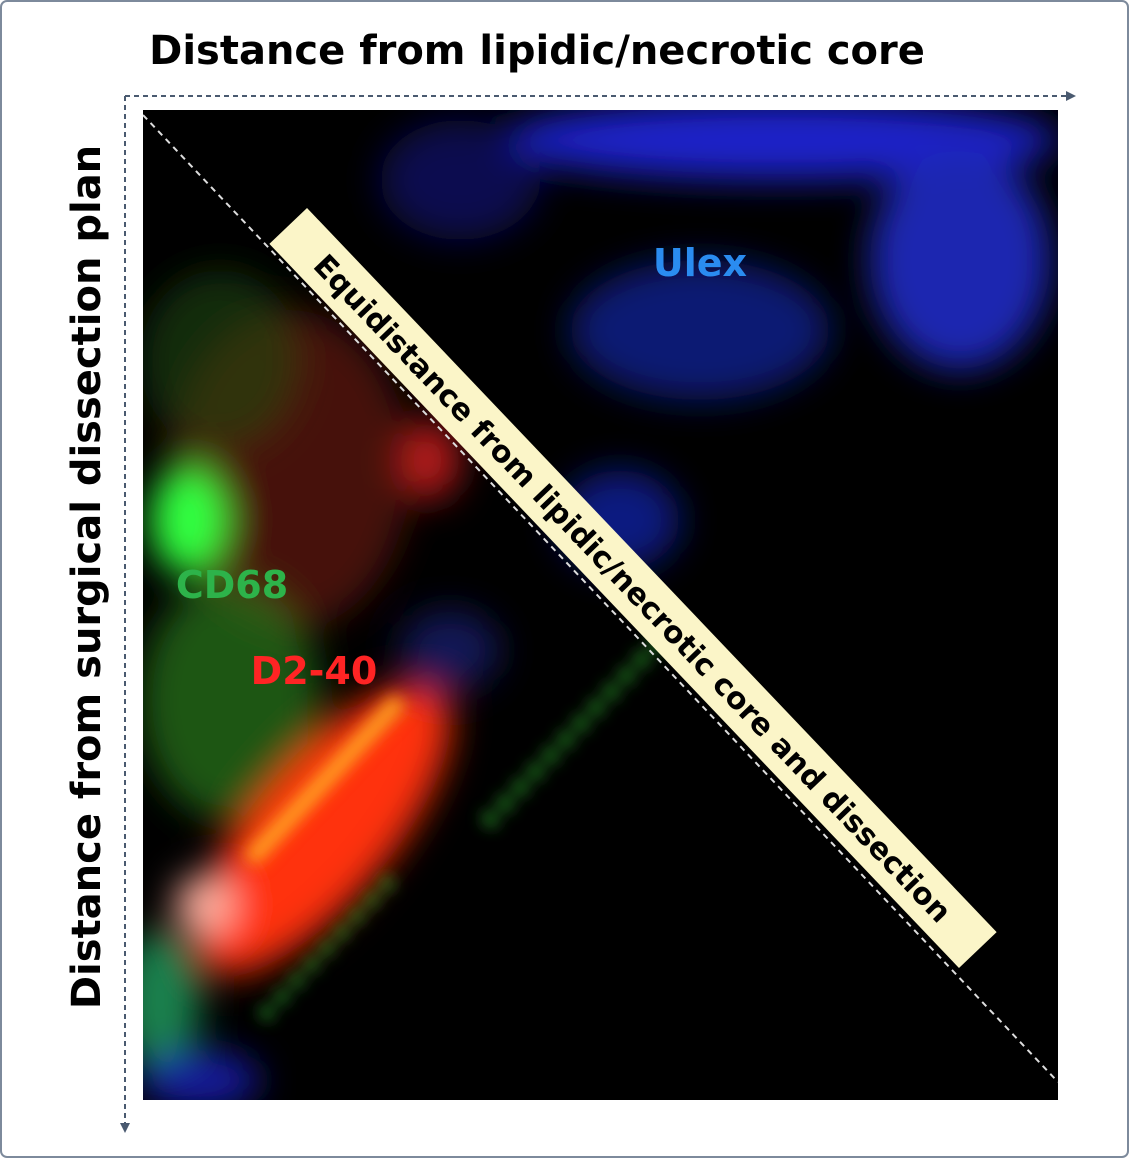 This screenshot has width=1129, height=1158. What do you see at coordinates (87, 577) in the screenshot?
I see `y-axis-label: Distance from surgical dissection plan` at bounding box center [87, 577].